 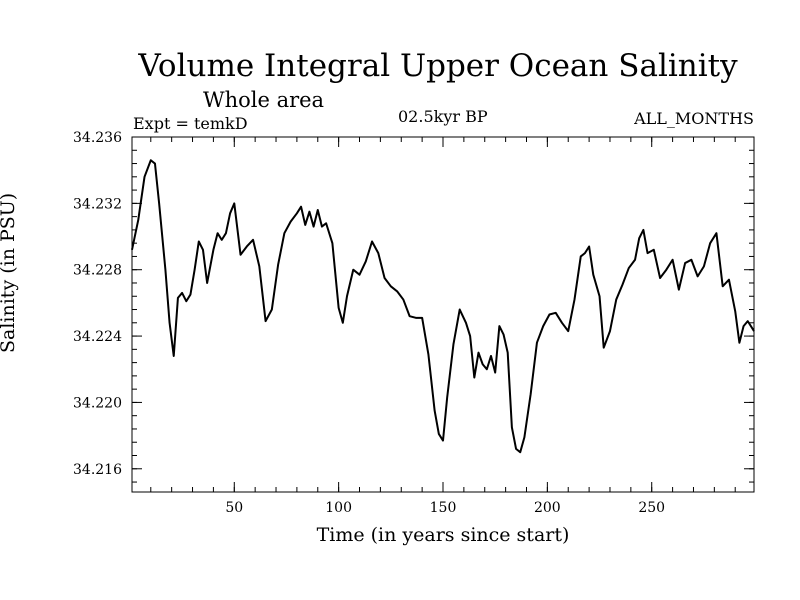 What do you see at coordinates (97, 204) in the screenshot?
I see `y-tick-label: 34.232` at bounding box center [97, 204].